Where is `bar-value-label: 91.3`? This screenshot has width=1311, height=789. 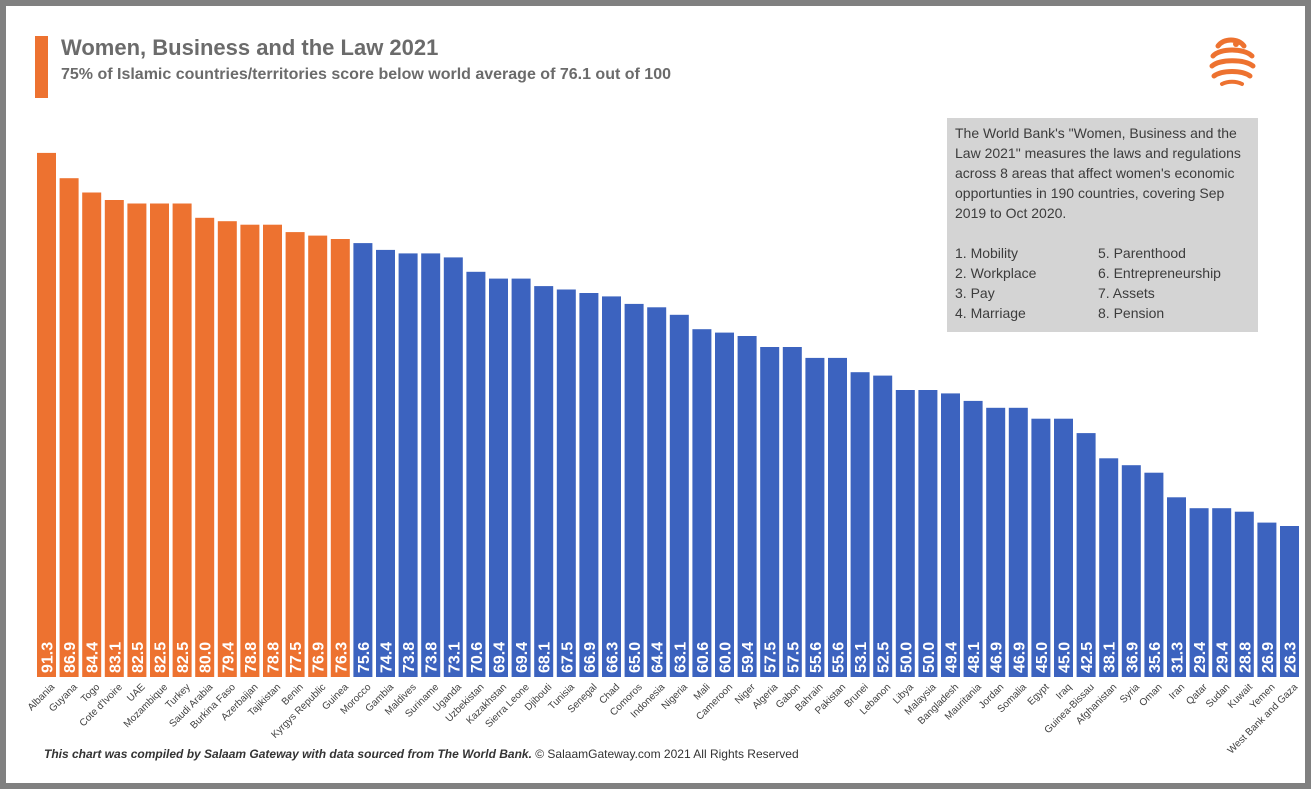 bar-value-label: 91.3 is located at coordinates (48, 657).